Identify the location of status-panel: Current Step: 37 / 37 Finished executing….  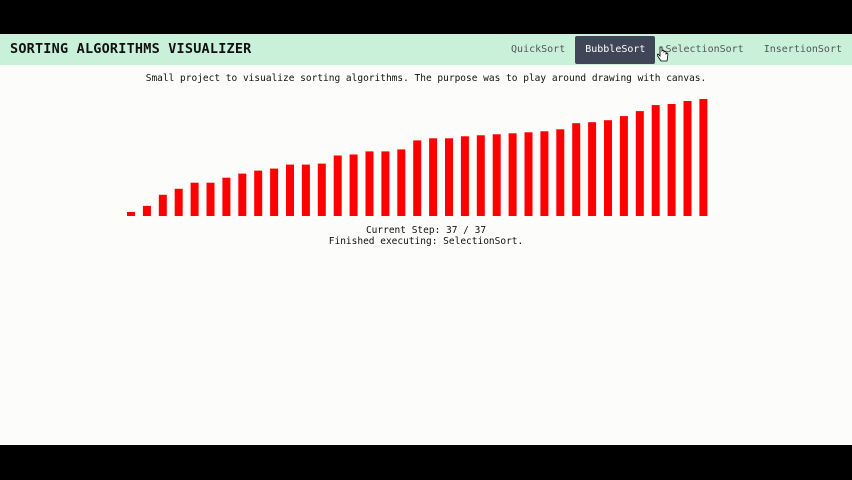
(426, 236).